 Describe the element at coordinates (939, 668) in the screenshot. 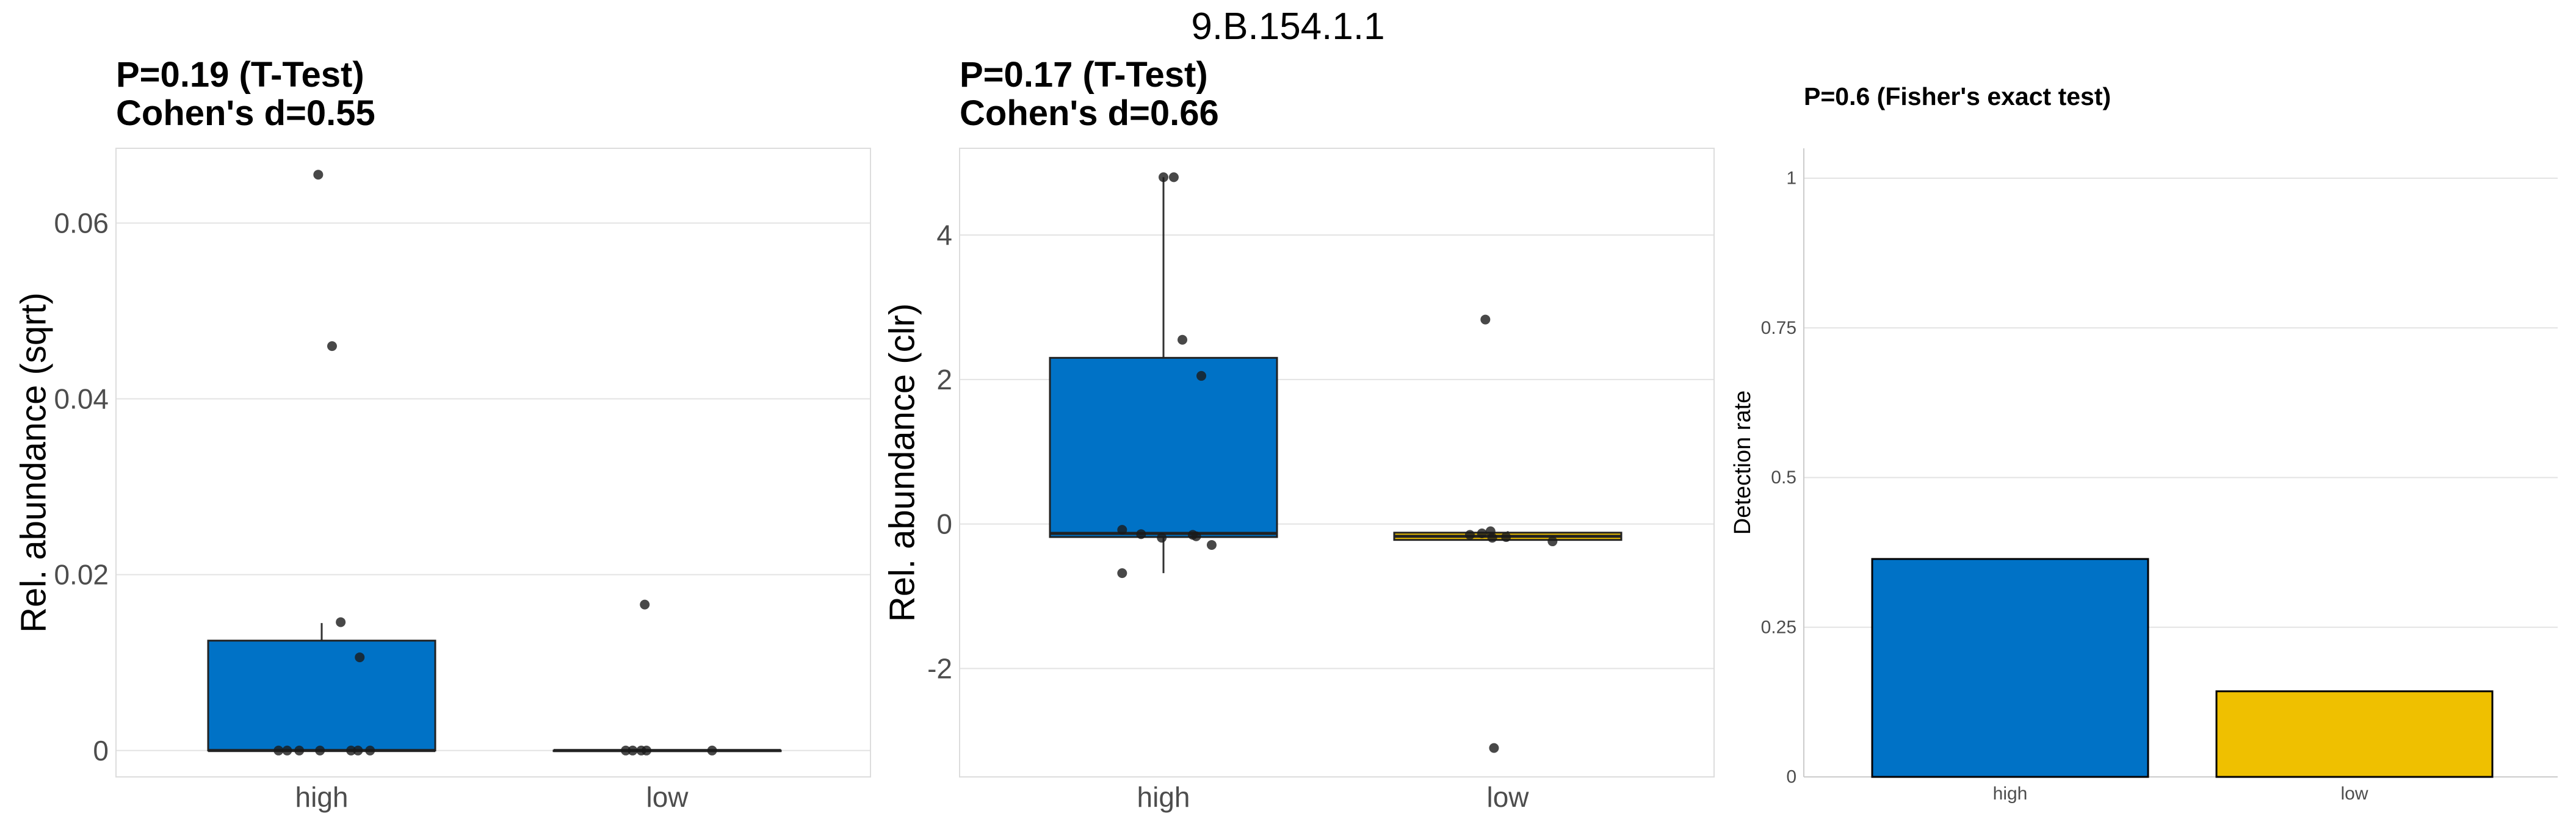

I see `y-tick-label: -2` at that location.